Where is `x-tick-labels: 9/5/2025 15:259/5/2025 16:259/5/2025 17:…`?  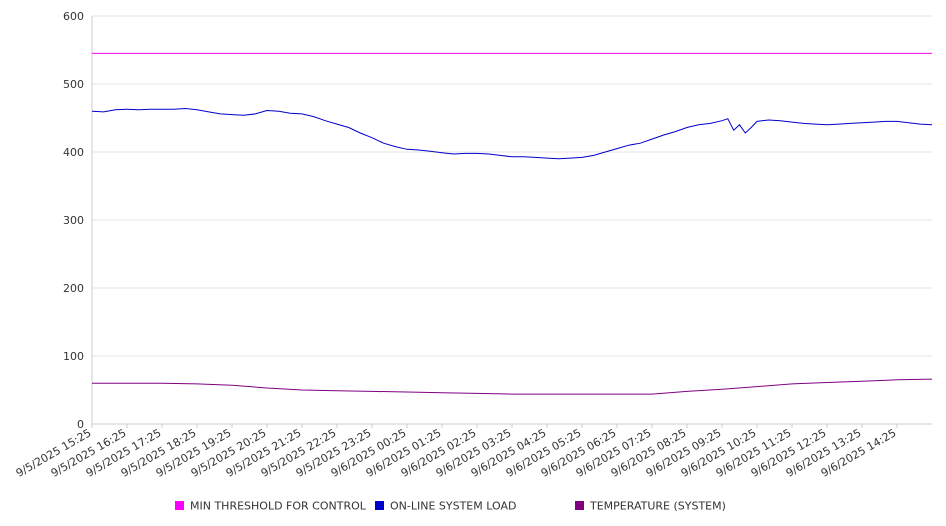
x-tick-labels: 9/5/2025 15:259/5/2025 16:259/5/2025 17:… is located at coordinates (456, 452).